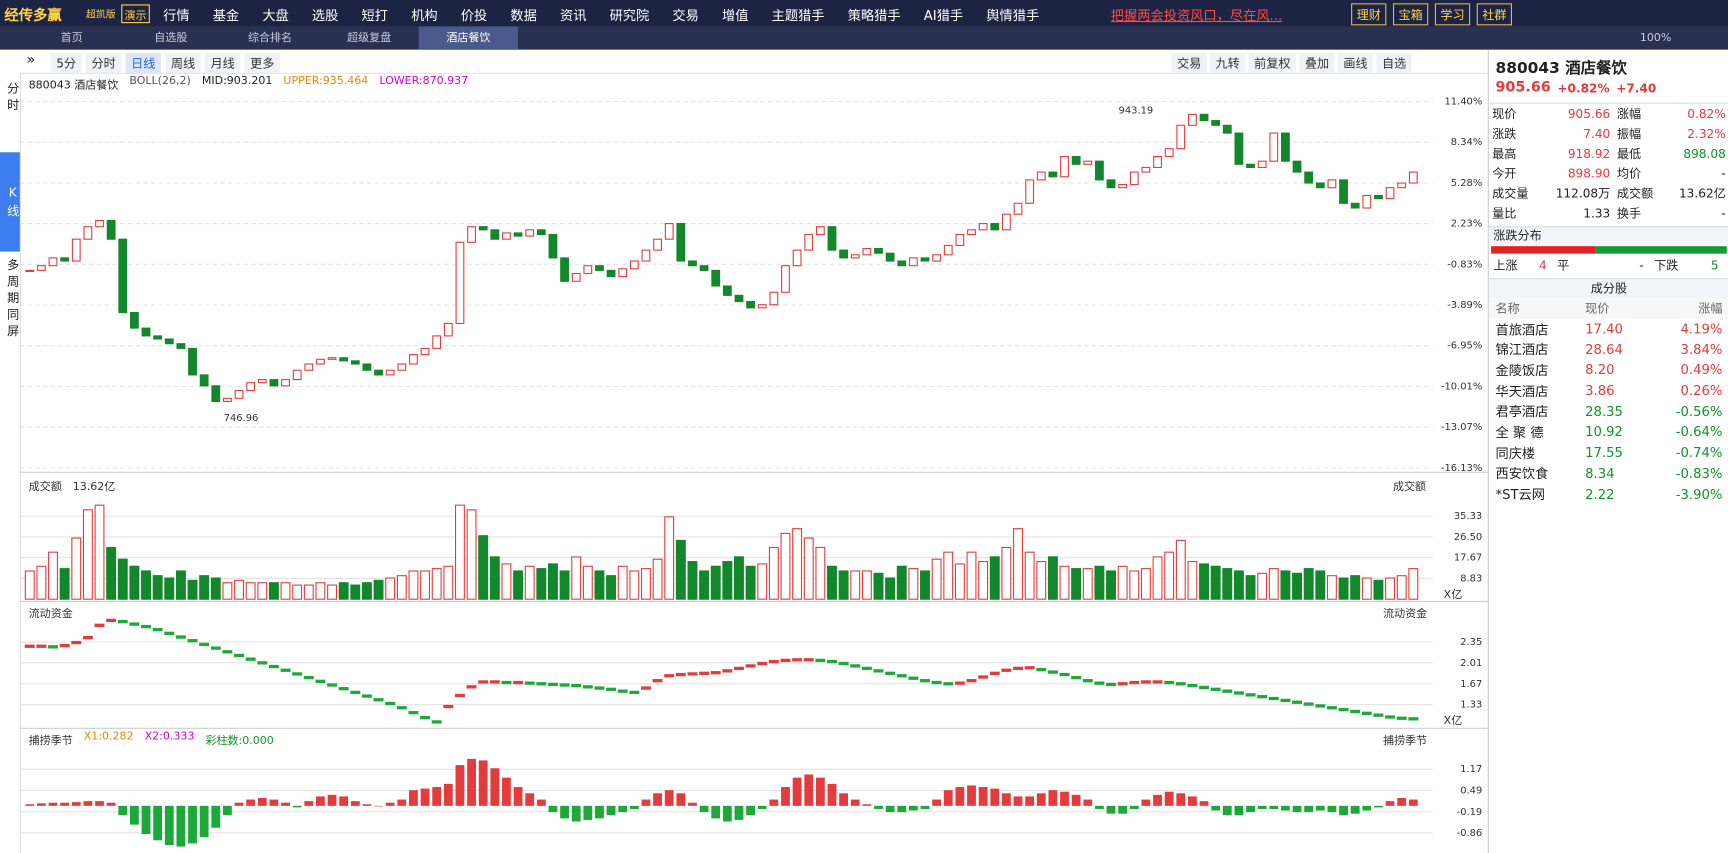 The image size is (1728, 853). Describe the element at coordinates (71, 38) in the screenshot. I see `tab: 首页` at that location.